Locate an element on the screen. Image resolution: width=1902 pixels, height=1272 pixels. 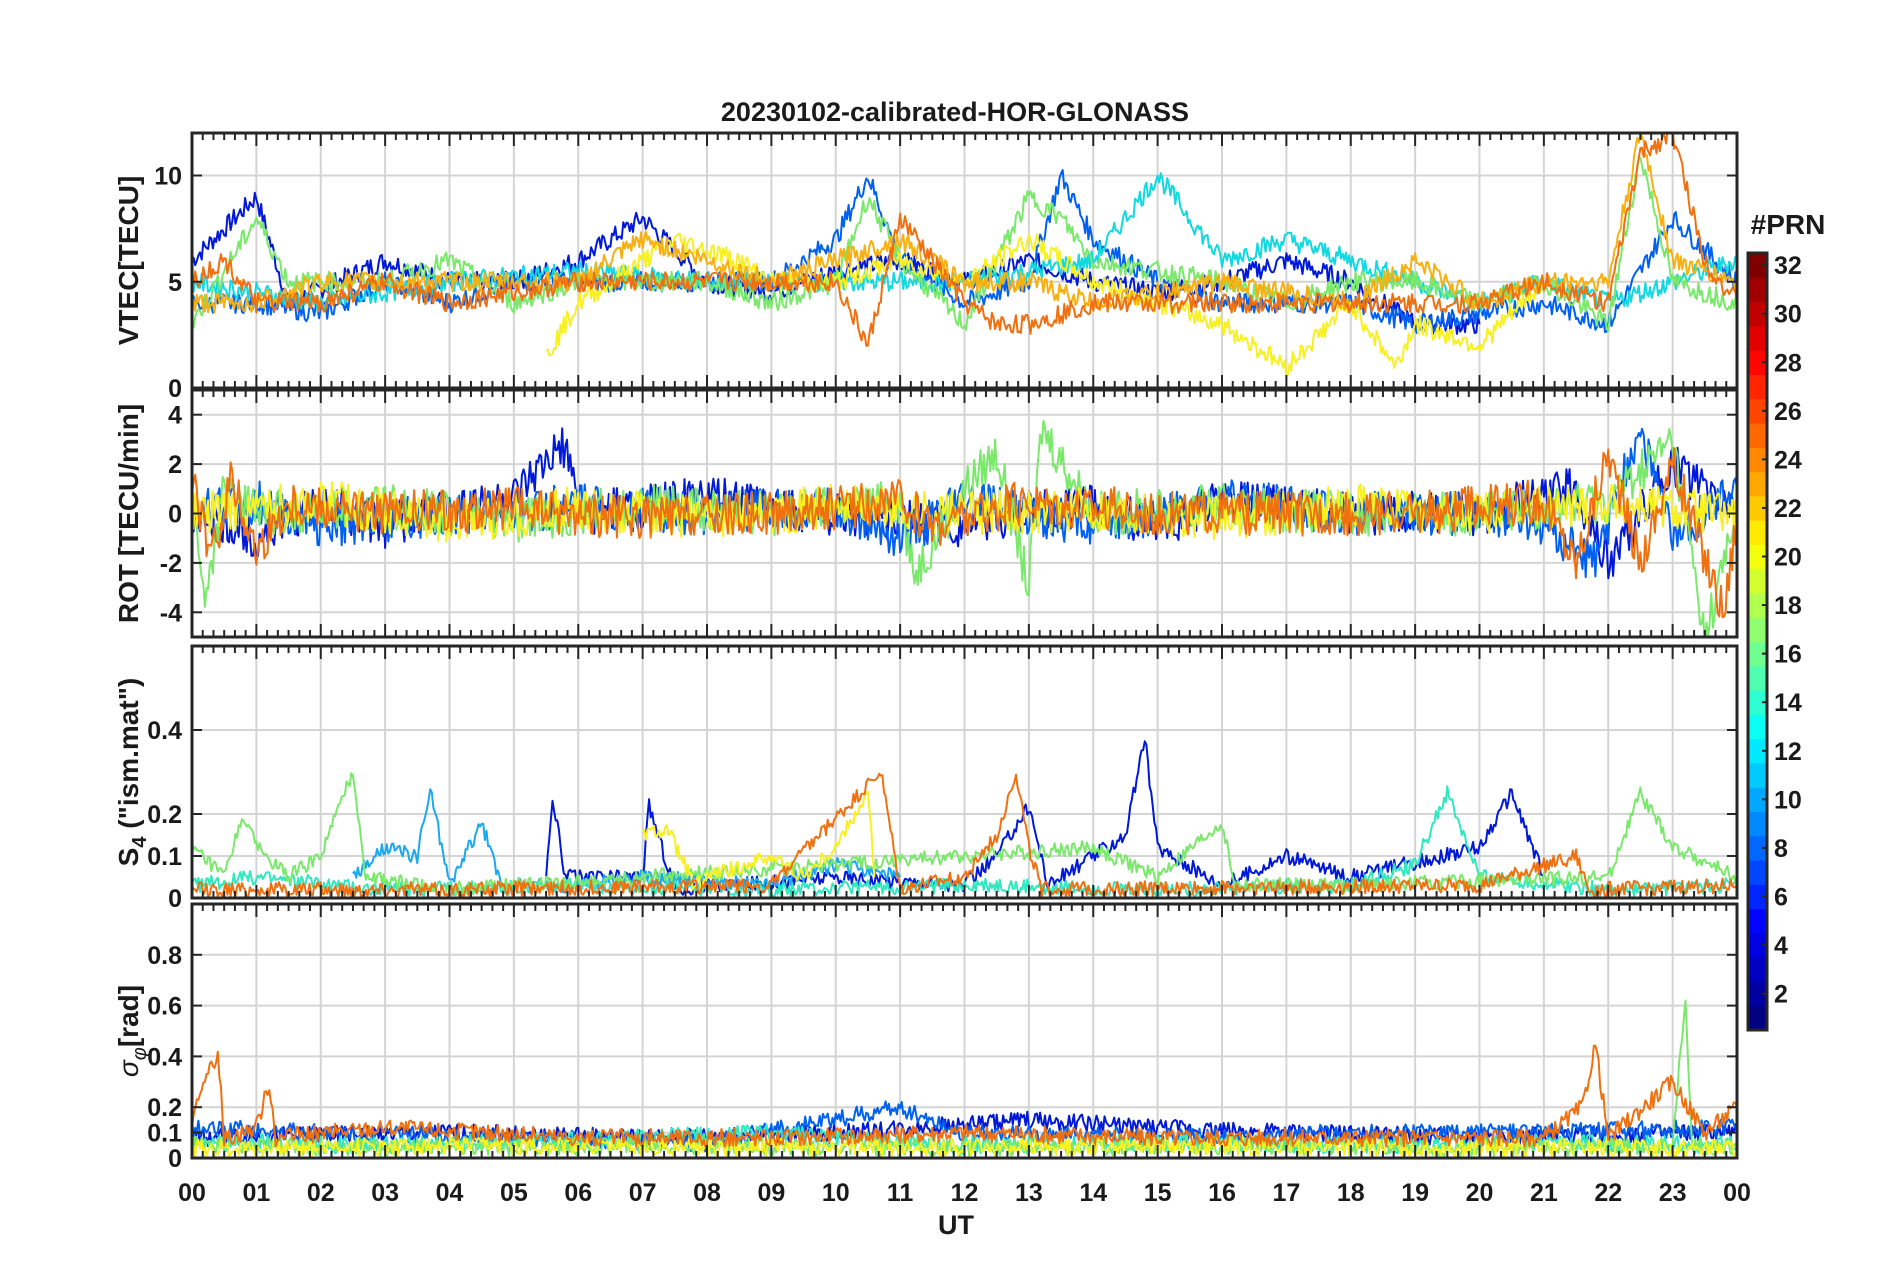
x-tick-label: 12 is located at coordinates (965, 1193).